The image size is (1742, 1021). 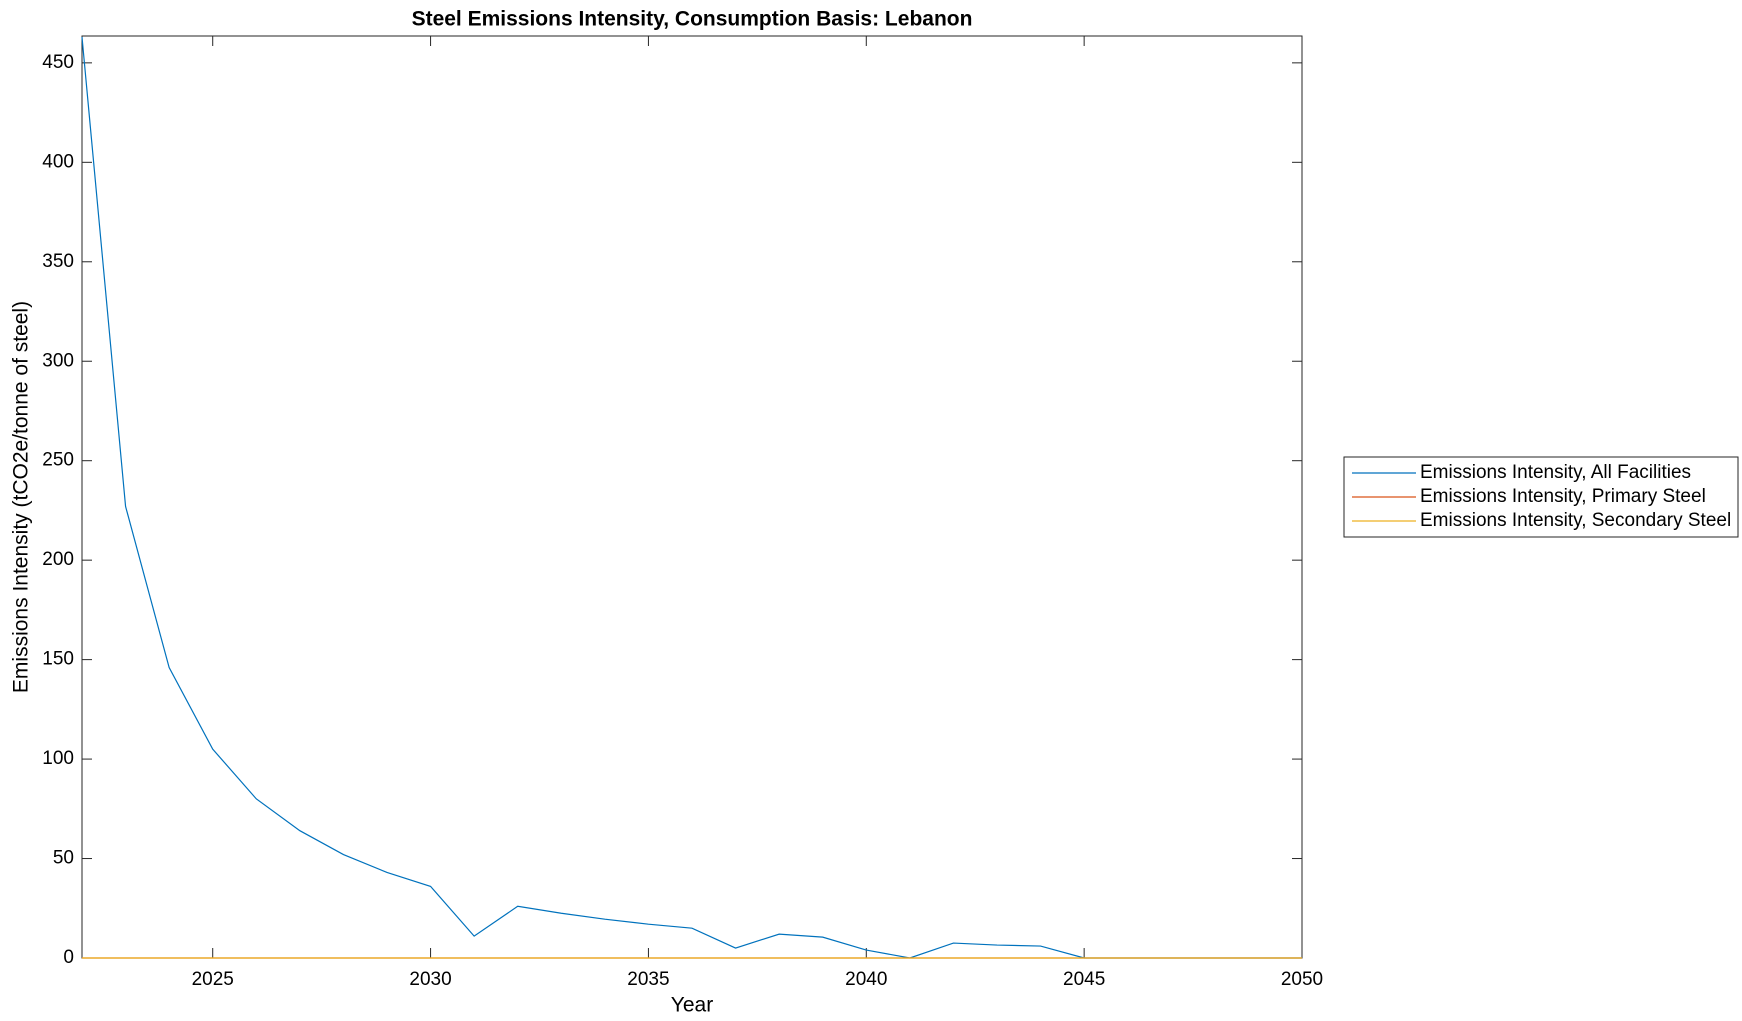 I want to click on legend-label: Emissions Intensity, Secondary Steel, so click(x=1575, y=520).